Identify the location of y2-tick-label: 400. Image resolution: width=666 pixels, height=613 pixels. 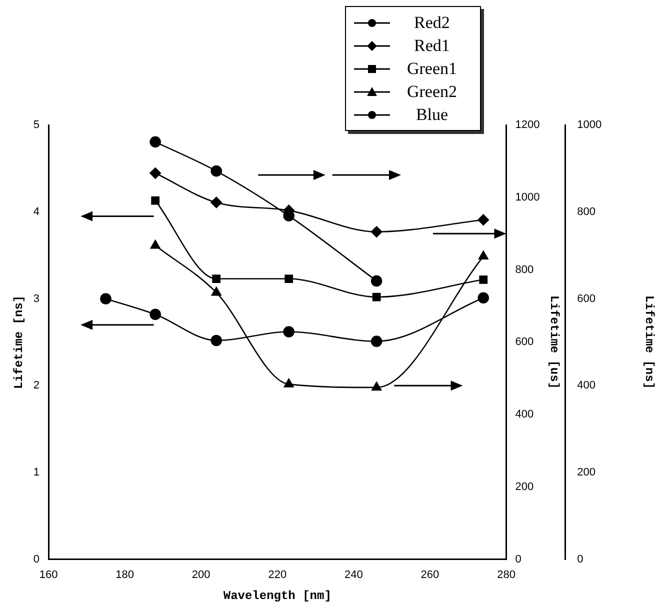
(524, 414).